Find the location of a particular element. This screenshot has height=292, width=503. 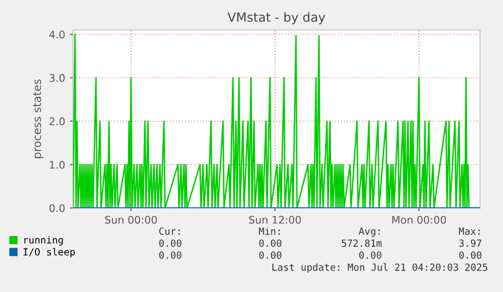

legend-label: I/O sleep is located at coordinates (49, 253).